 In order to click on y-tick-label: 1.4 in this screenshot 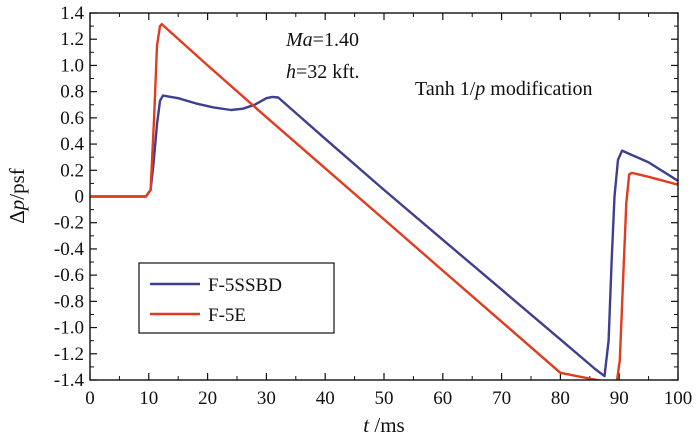, I will do `click(72, 13)`.